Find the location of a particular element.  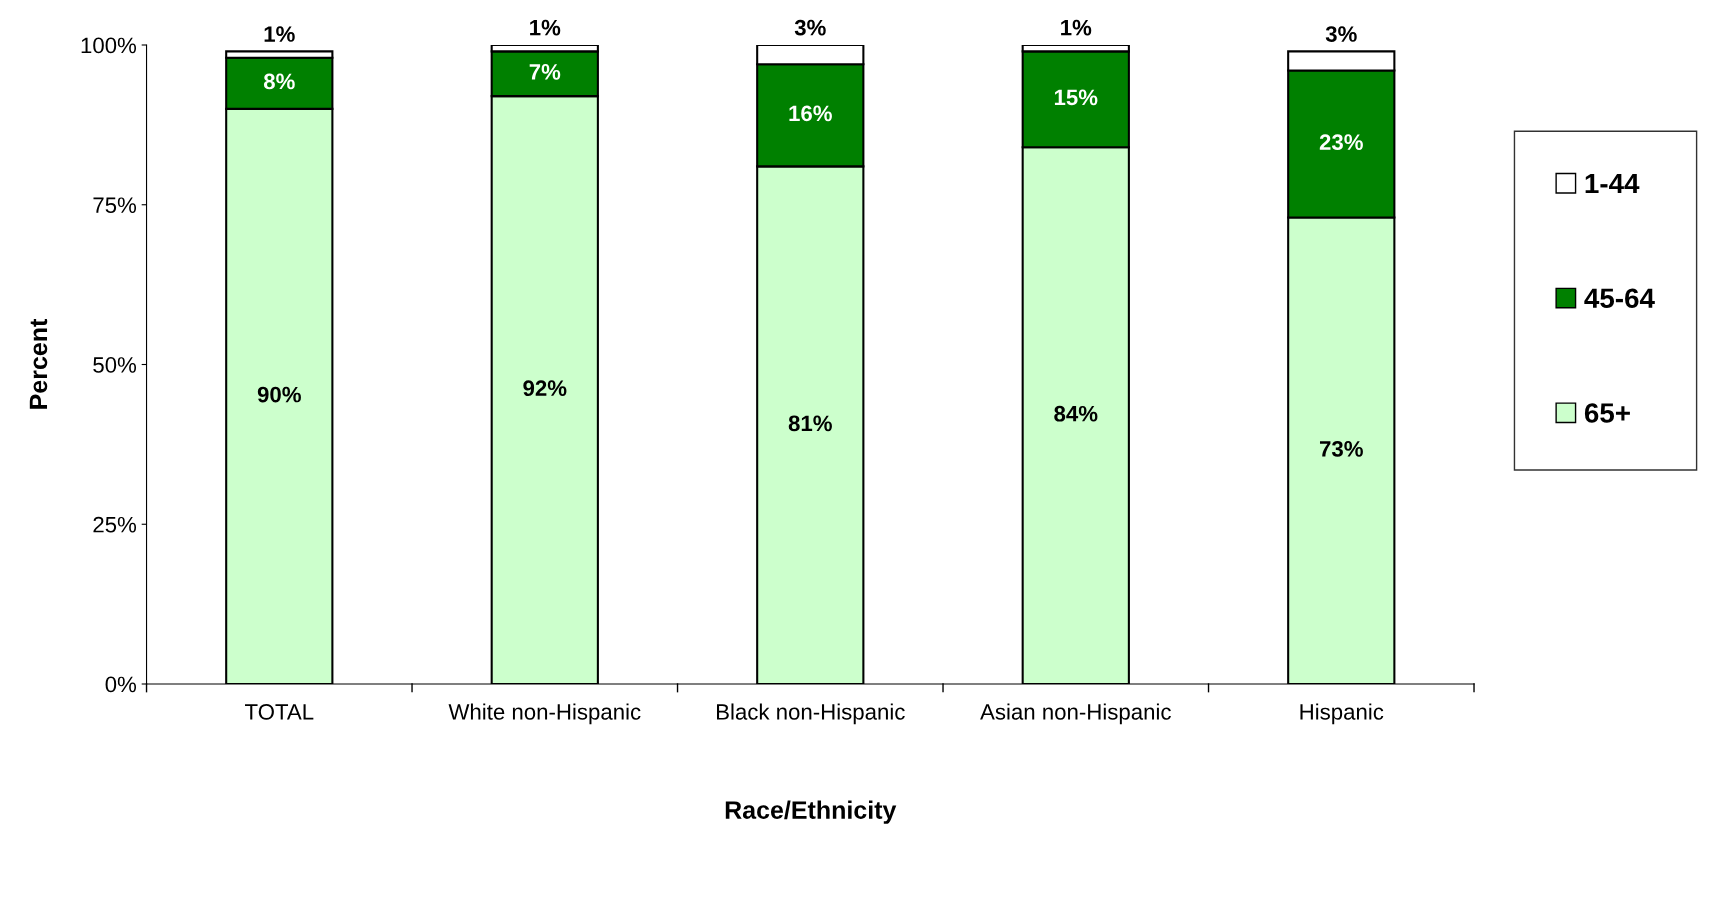

legend-label: 1-44 is located at coordinates (1612, 183).